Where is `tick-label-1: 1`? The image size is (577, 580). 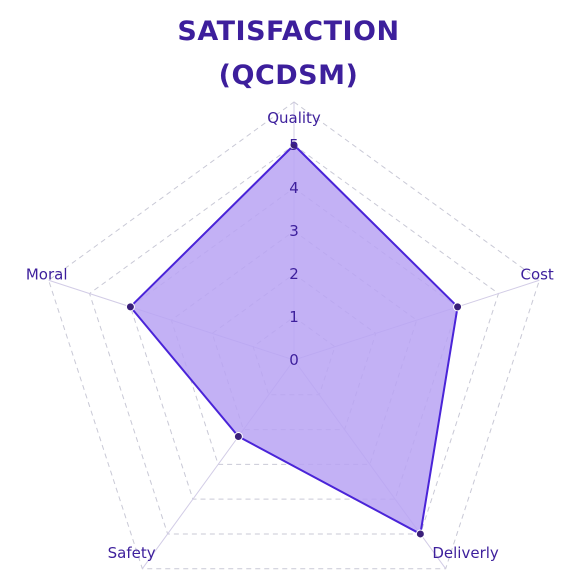 tick-label-1: 1 is located at coordinates (294, 317).